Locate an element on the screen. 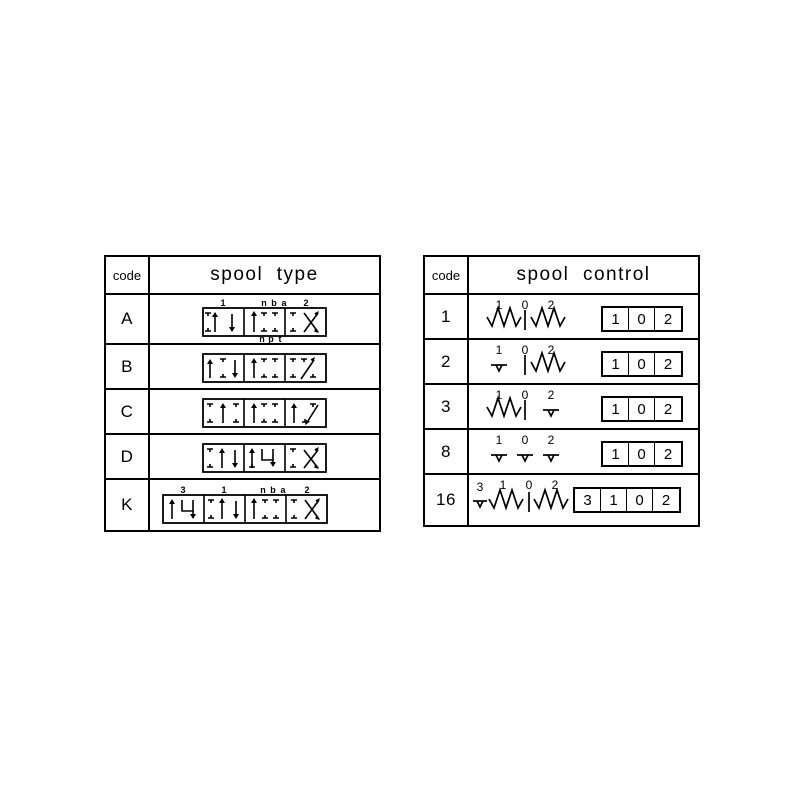 This screenshot has width=800, height=800. spool-symbol-b is located at coordinates (267, 368).